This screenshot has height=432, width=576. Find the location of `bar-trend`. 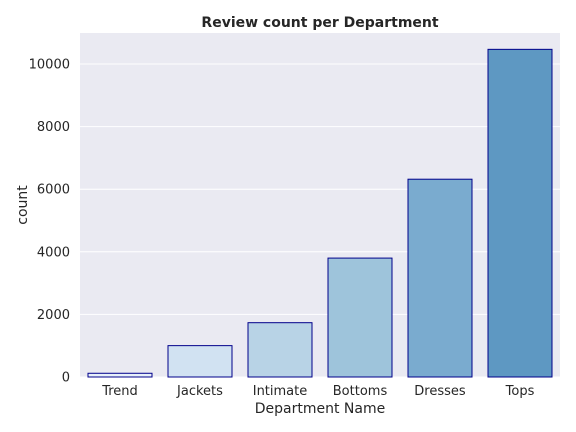

bar-trend is located at coordinates (120, 375).